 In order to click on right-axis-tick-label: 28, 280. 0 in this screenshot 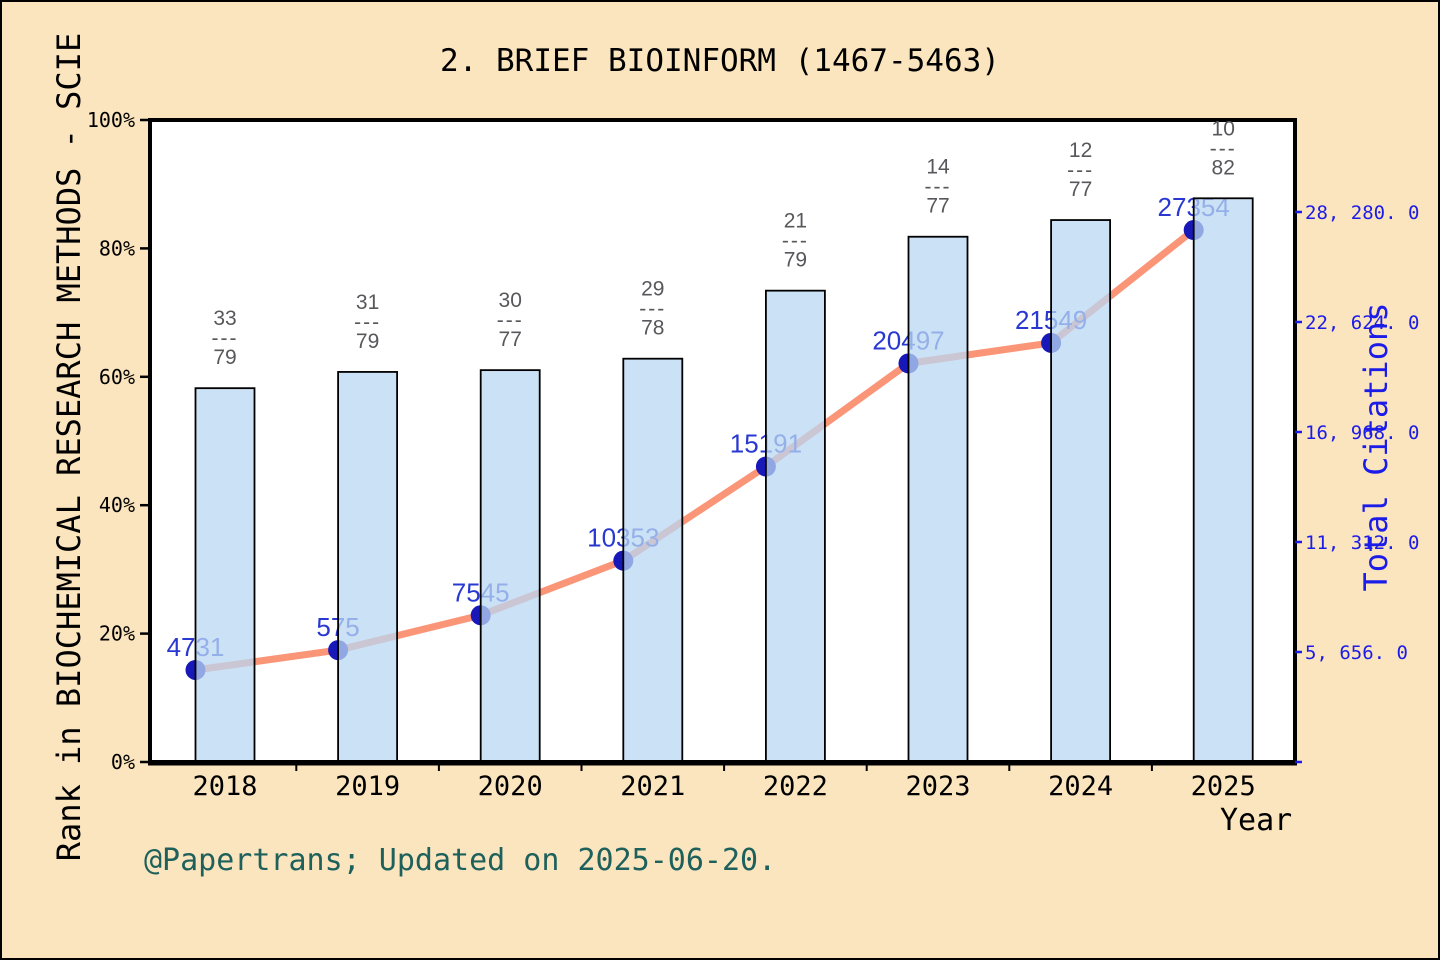, I will do `click(1362, 213)`.